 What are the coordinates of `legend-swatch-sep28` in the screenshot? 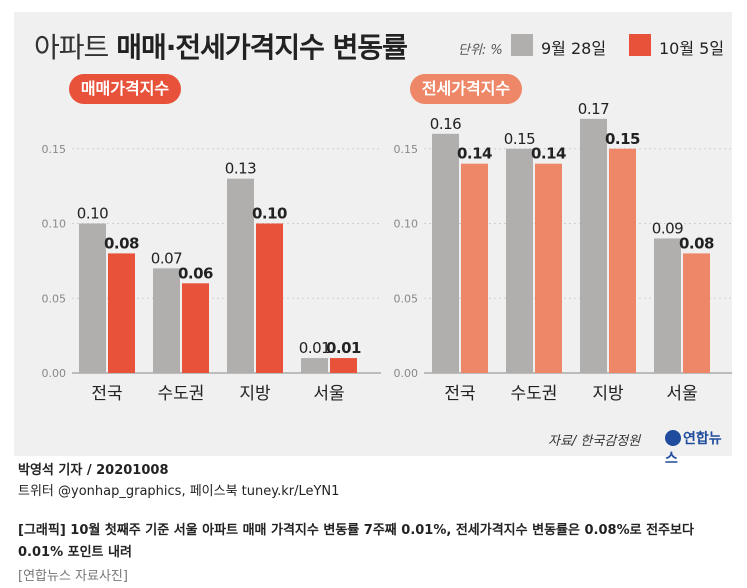 It's located at (522, 45).